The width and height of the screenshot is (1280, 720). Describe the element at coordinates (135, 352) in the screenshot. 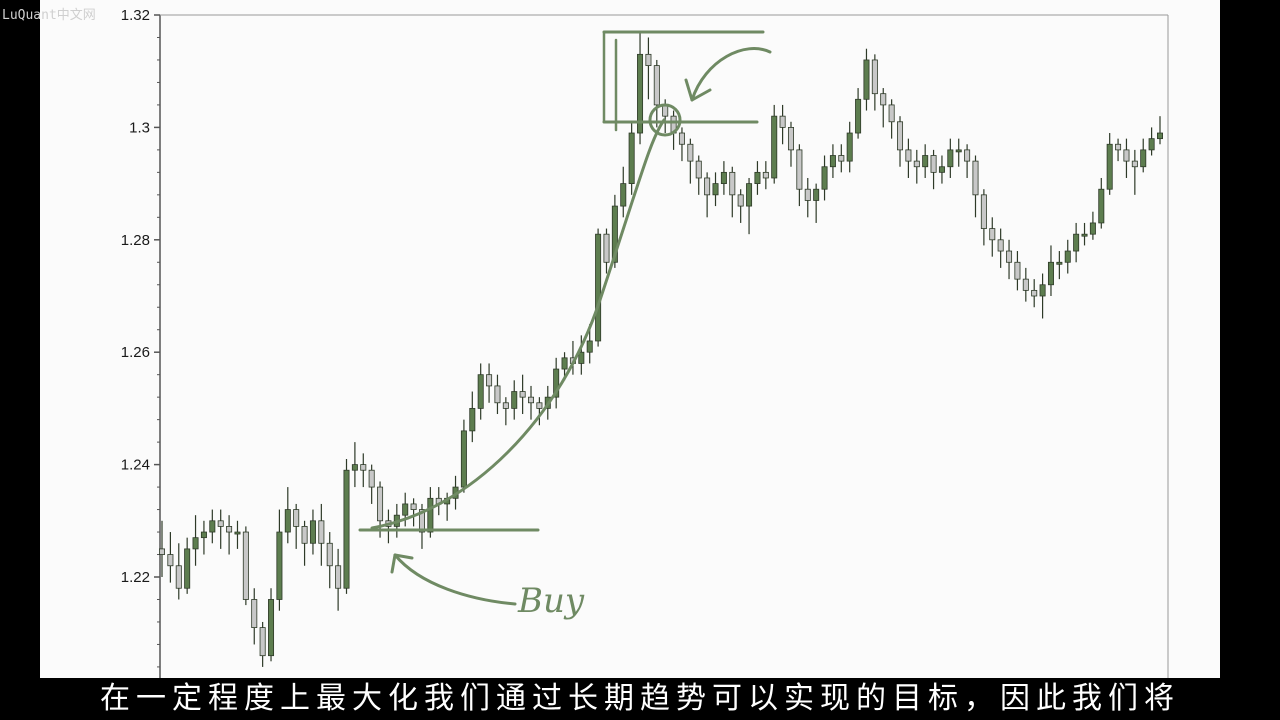

I see `y-tick-label: 1.26` at that location.